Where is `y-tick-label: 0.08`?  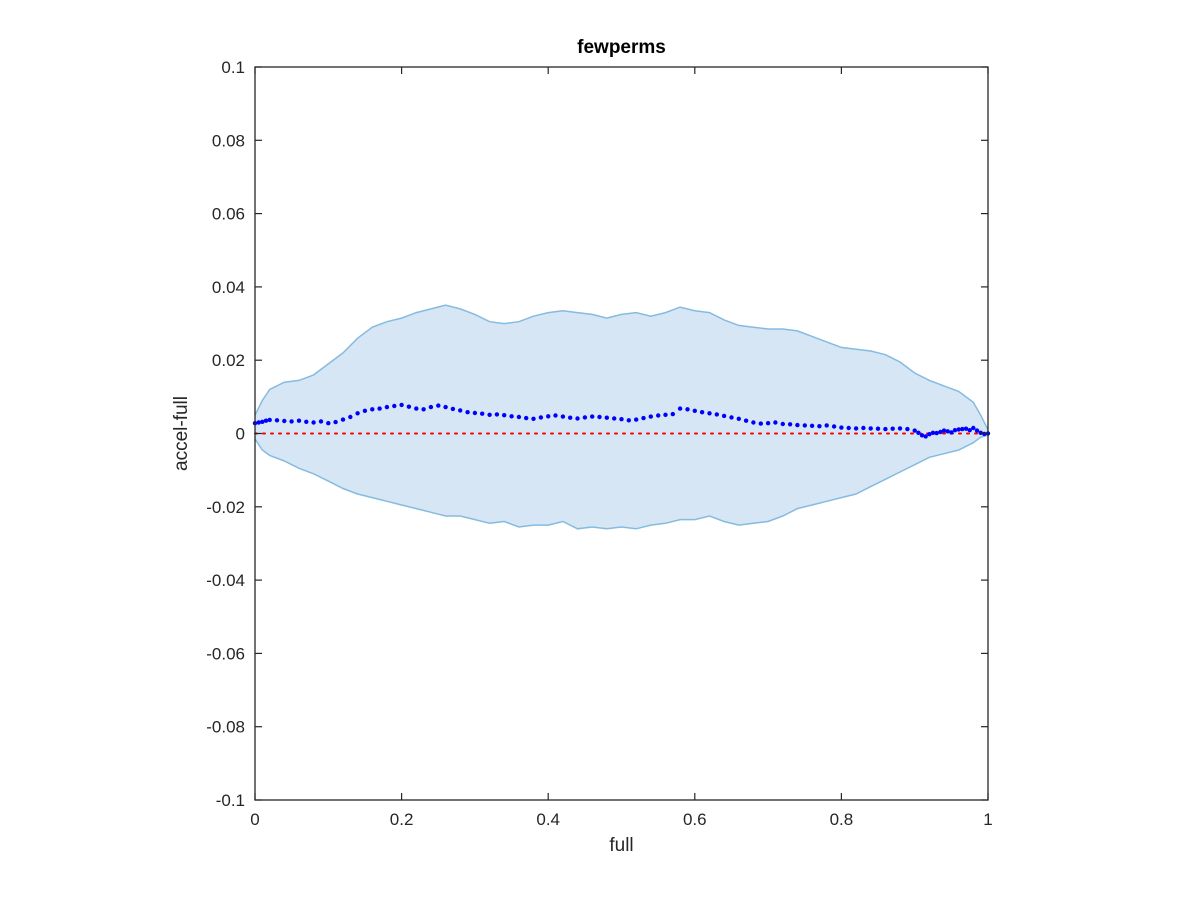
y-tick-label: 0.08 is located at coordinates (228, 140).